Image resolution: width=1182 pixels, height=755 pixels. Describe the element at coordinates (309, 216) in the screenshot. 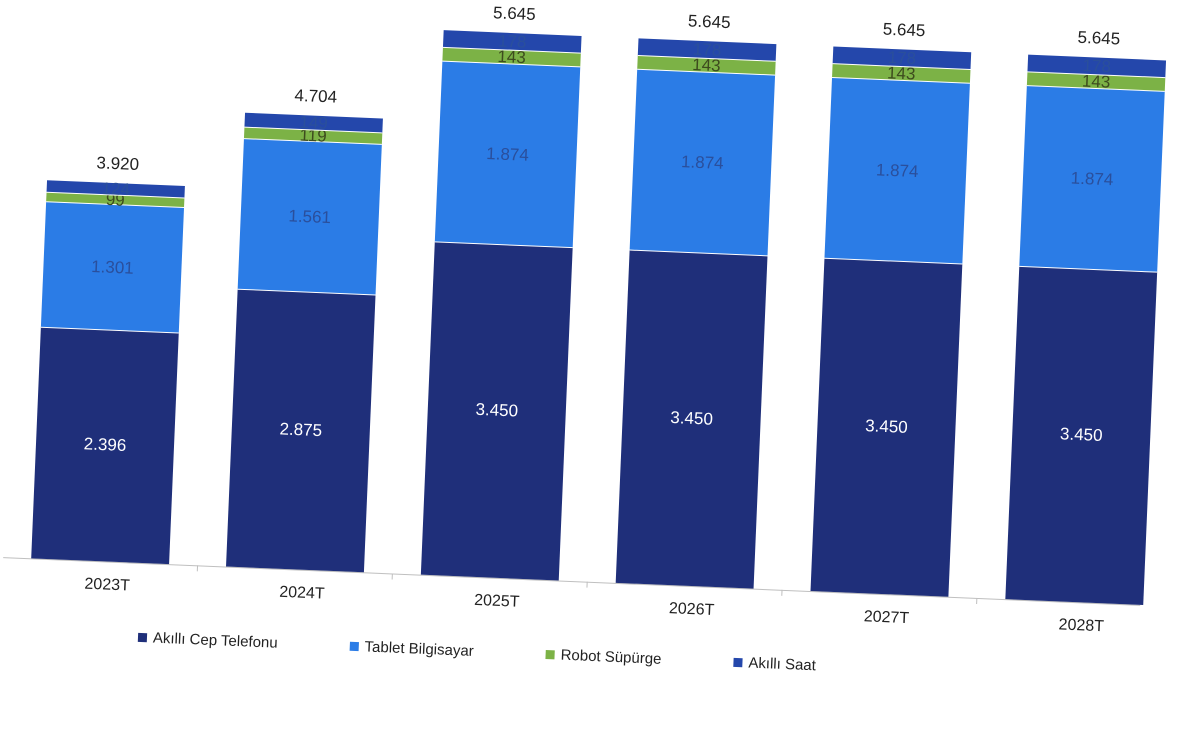

I see `segment-label: 1.561` at that location.